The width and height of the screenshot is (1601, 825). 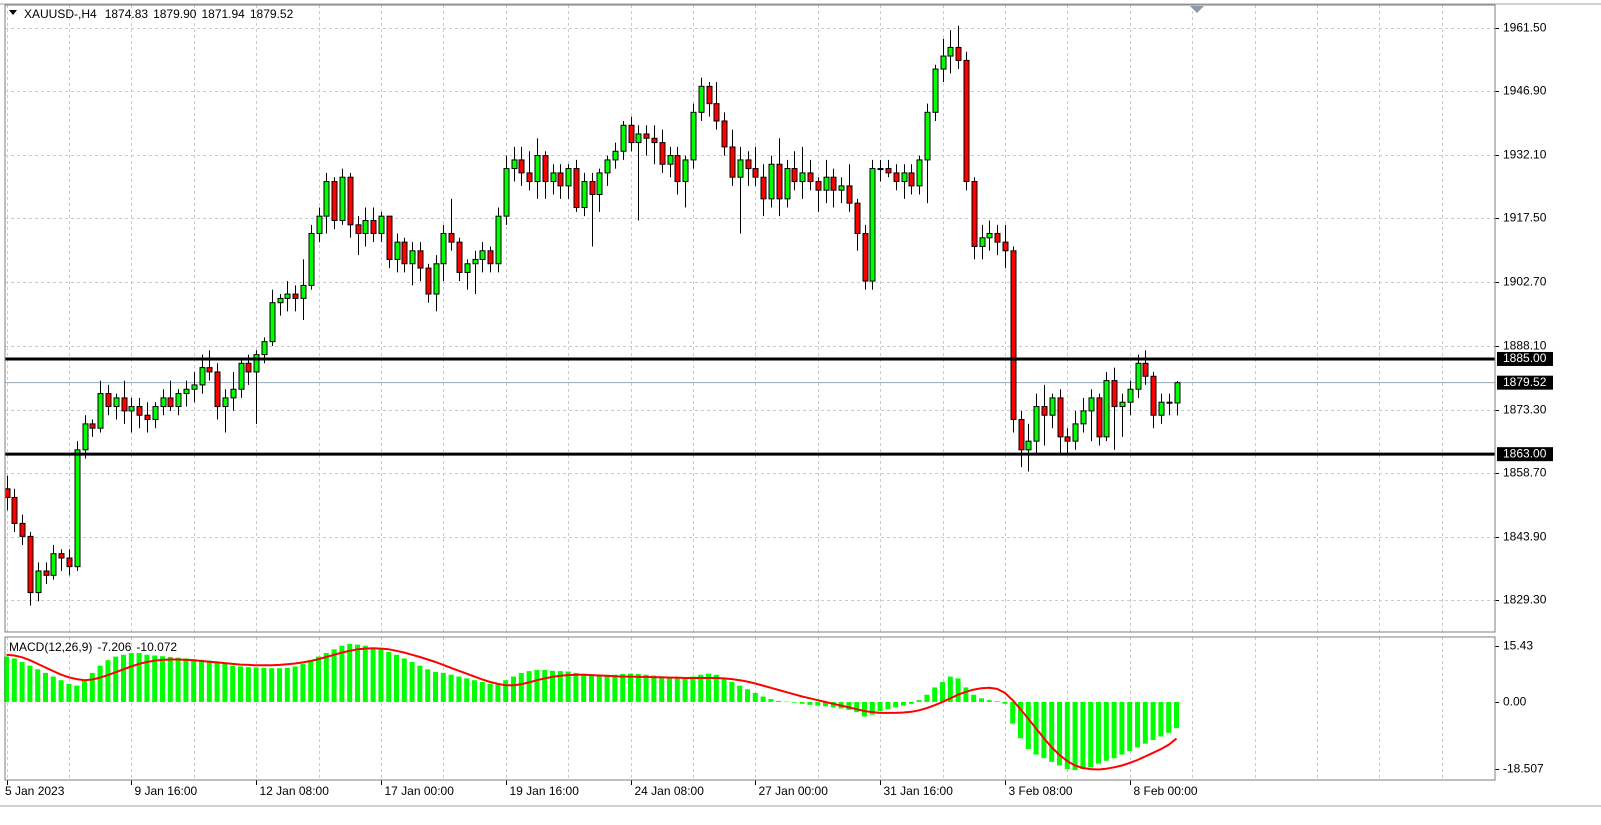 What do you see at coordinates (420, 791) in the screenshot?
I see `x-tick-label: 17 Jan 00:00` at bounding box center [420, 791].